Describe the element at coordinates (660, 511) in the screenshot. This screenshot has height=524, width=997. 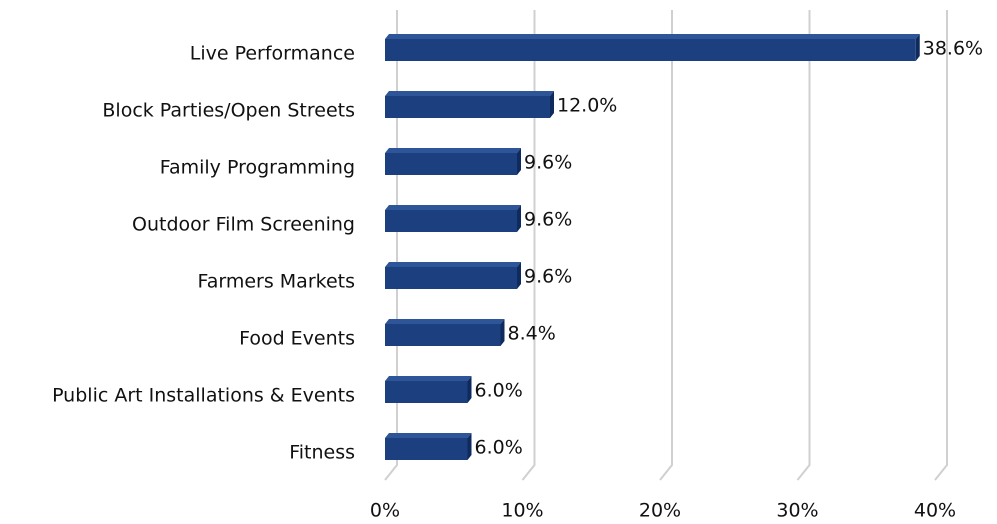
I see `x-tick-label: 20%` at that location.